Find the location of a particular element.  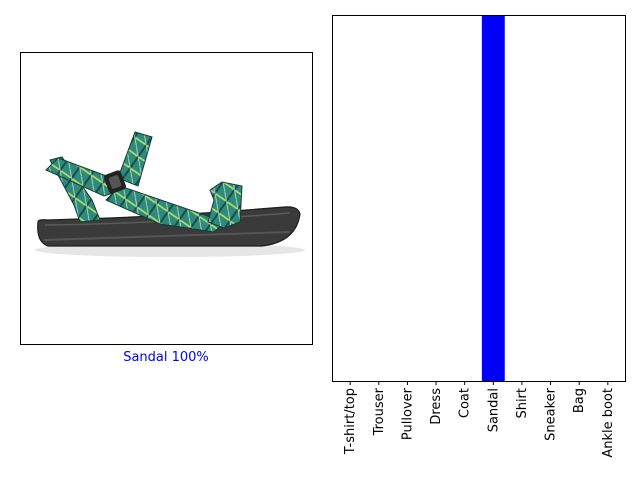

x-tick-label: Trouser is located at coordinates (379, 411).